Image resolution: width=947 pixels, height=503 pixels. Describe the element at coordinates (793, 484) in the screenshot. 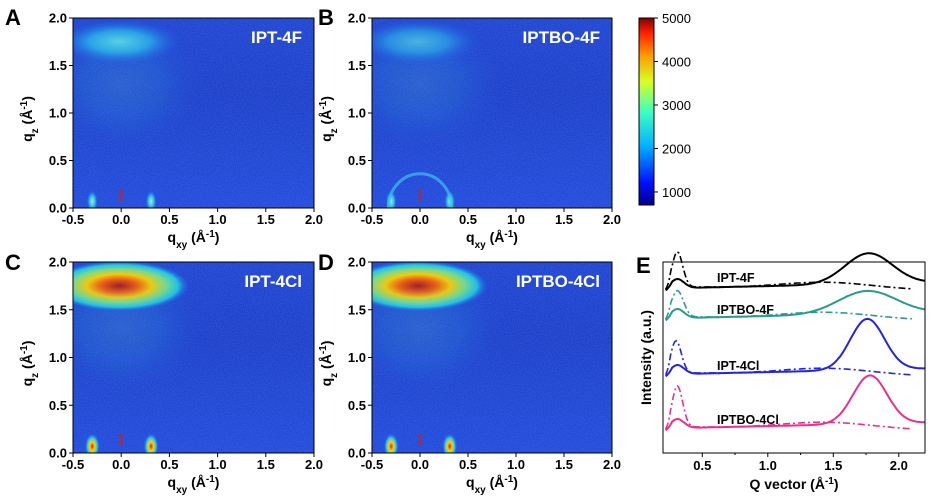

I see `x-axis-label: Q vector (Å-1)` at that location.